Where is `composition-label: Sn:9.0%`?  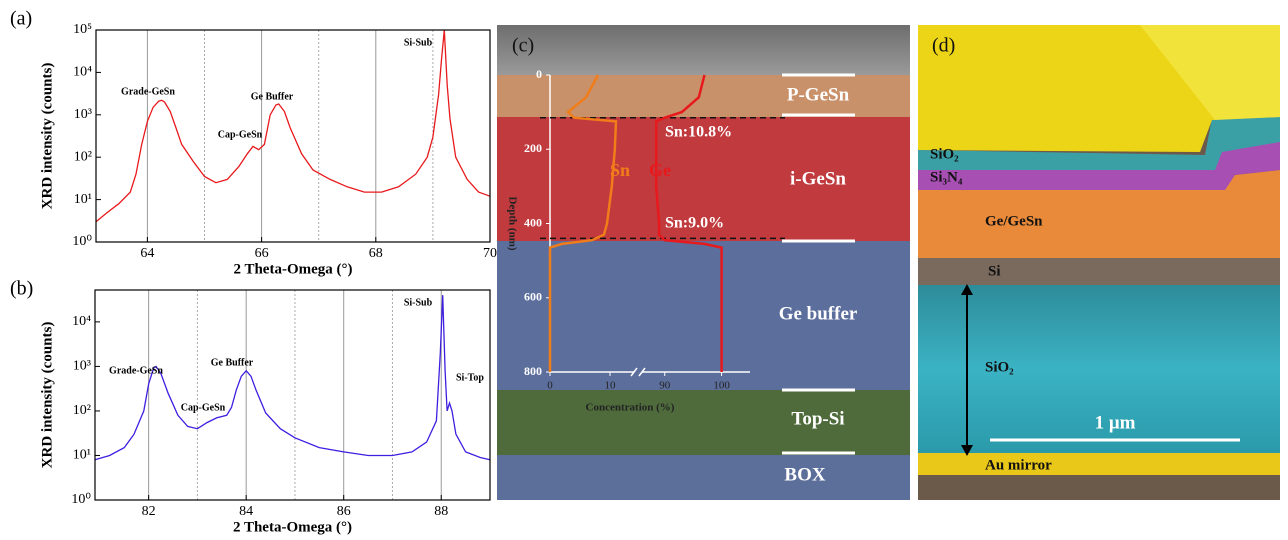
composition-label: Sn:9.0% is located at coordinates (694, 223).